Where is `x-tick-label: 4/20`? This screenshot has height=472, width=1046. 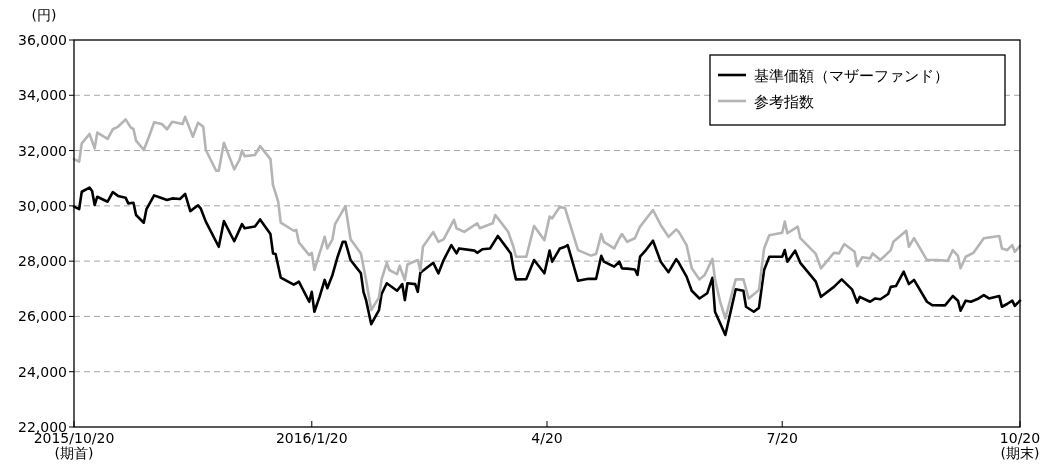 x-tick-label: 4/20 is located at coordinates (547, 438).